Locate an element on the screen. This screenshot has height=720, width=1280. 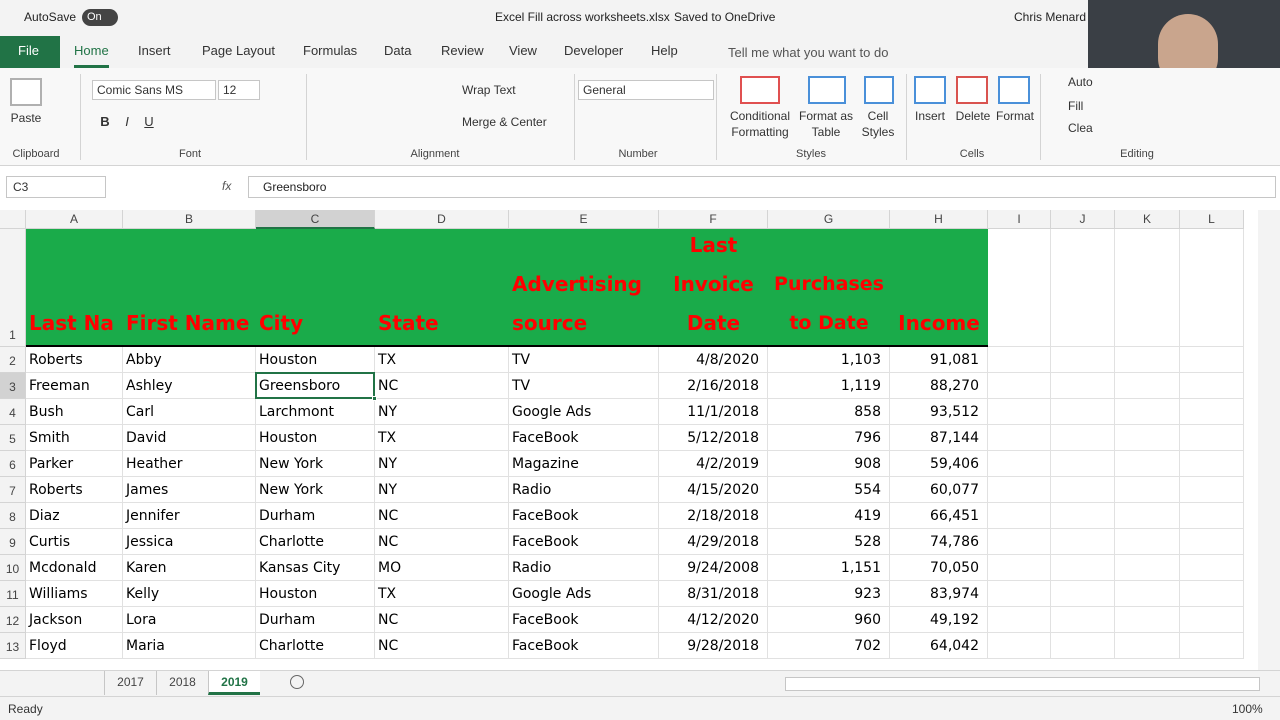
data-cell: Lora is located at coordinates (189, 620).